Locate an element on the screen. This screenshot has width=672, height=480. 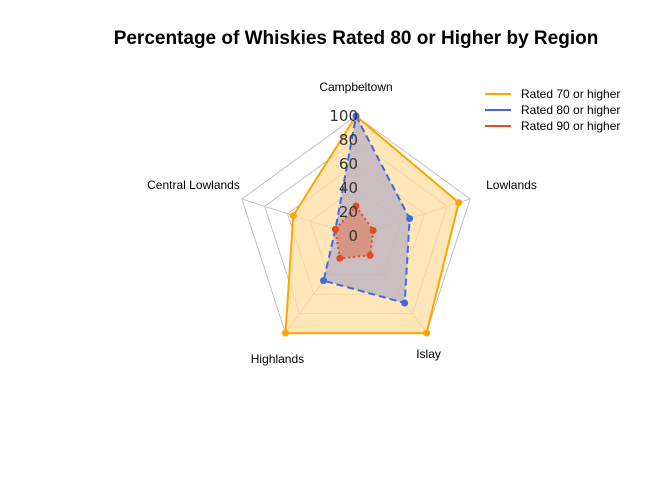
category-label-highlands: Highlands is located at coordinates (277, 359).